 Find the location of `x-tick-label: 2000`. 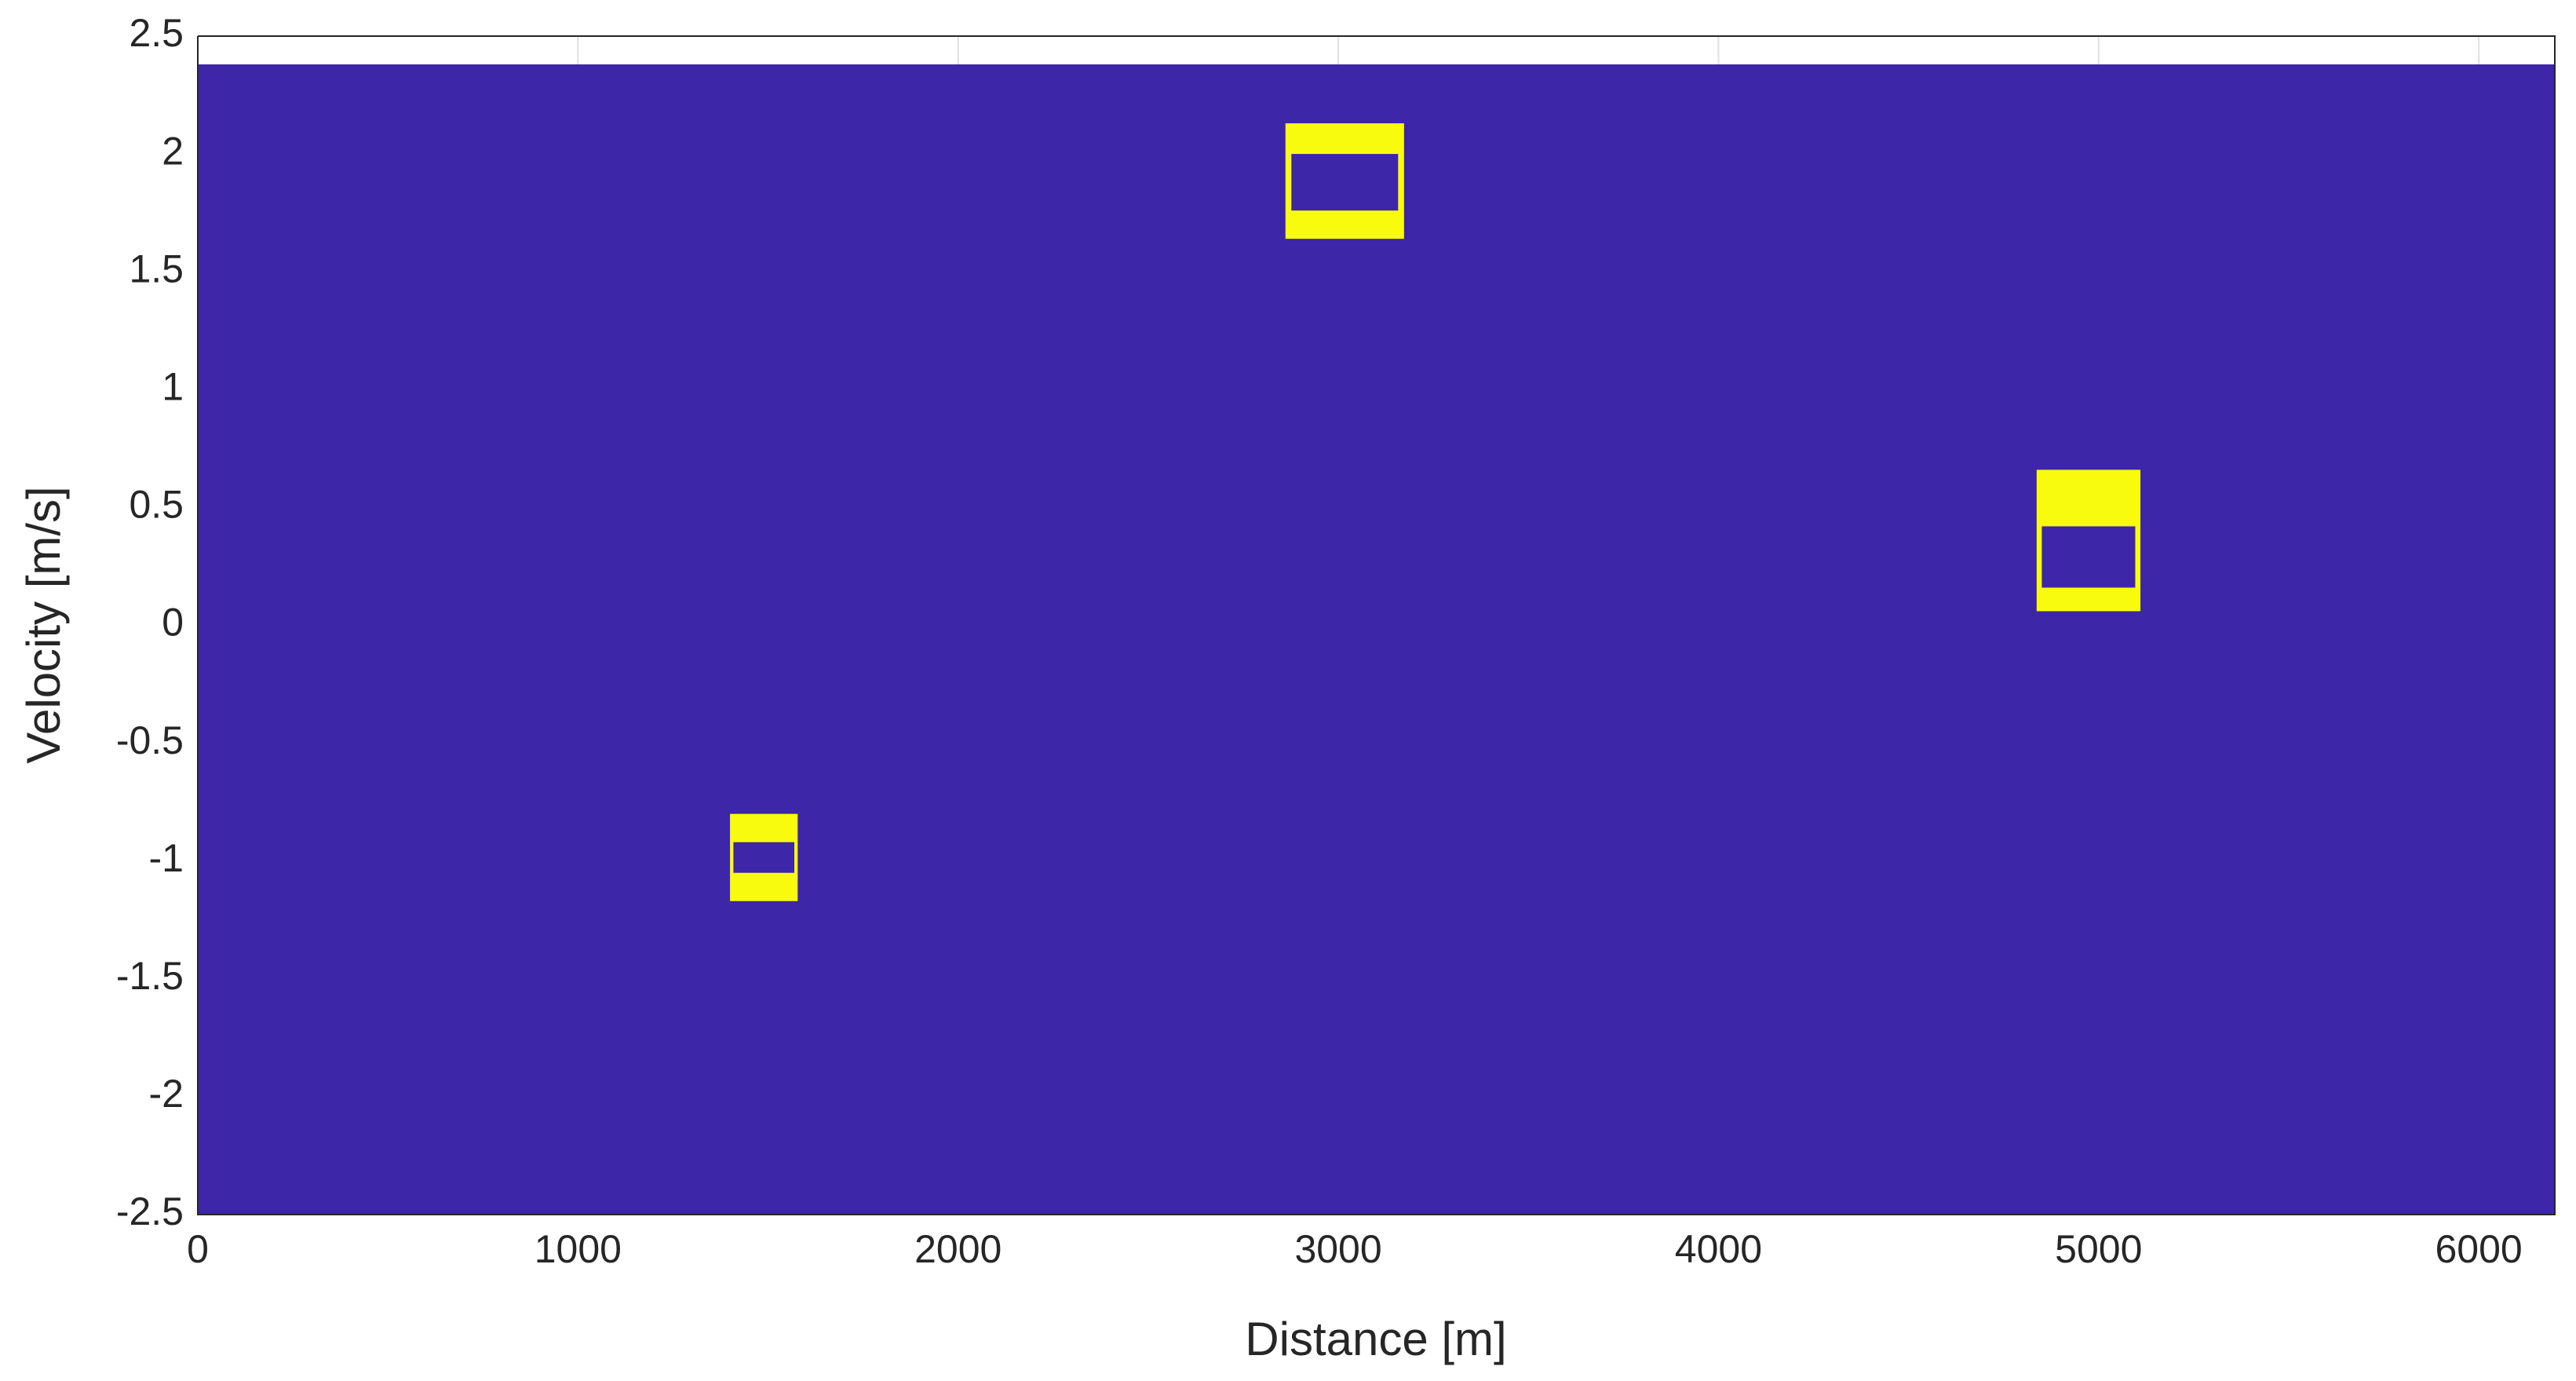

x-tick-label: 2000 is located at coordinates (958, 1249).